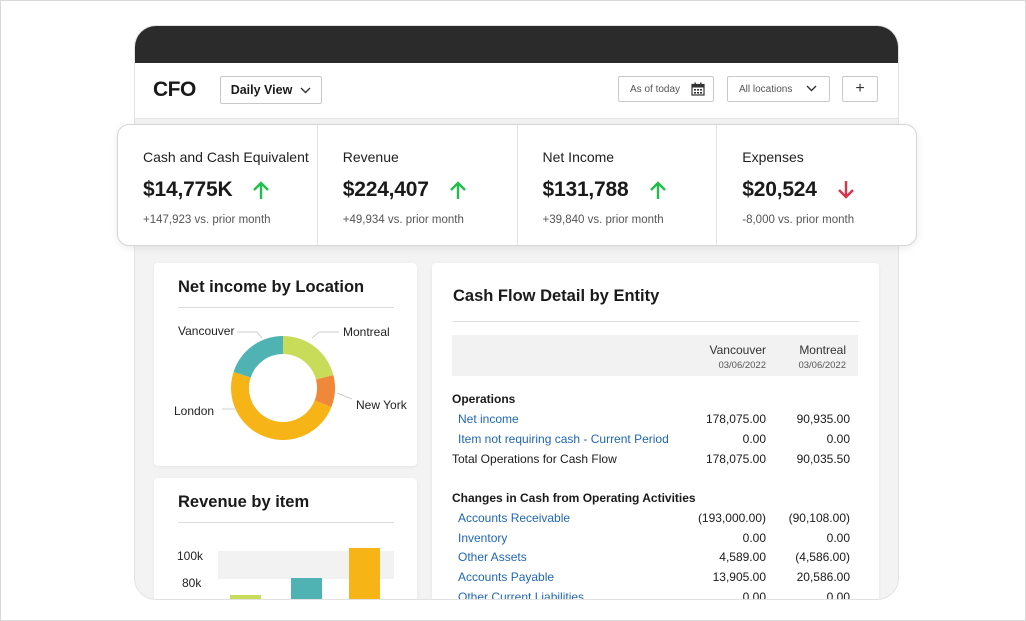 This screenshot has width=1026, height=621. Describe the element at coordinates (822, 350) in the screenshot. I see `column-location: Montreal` at that location.